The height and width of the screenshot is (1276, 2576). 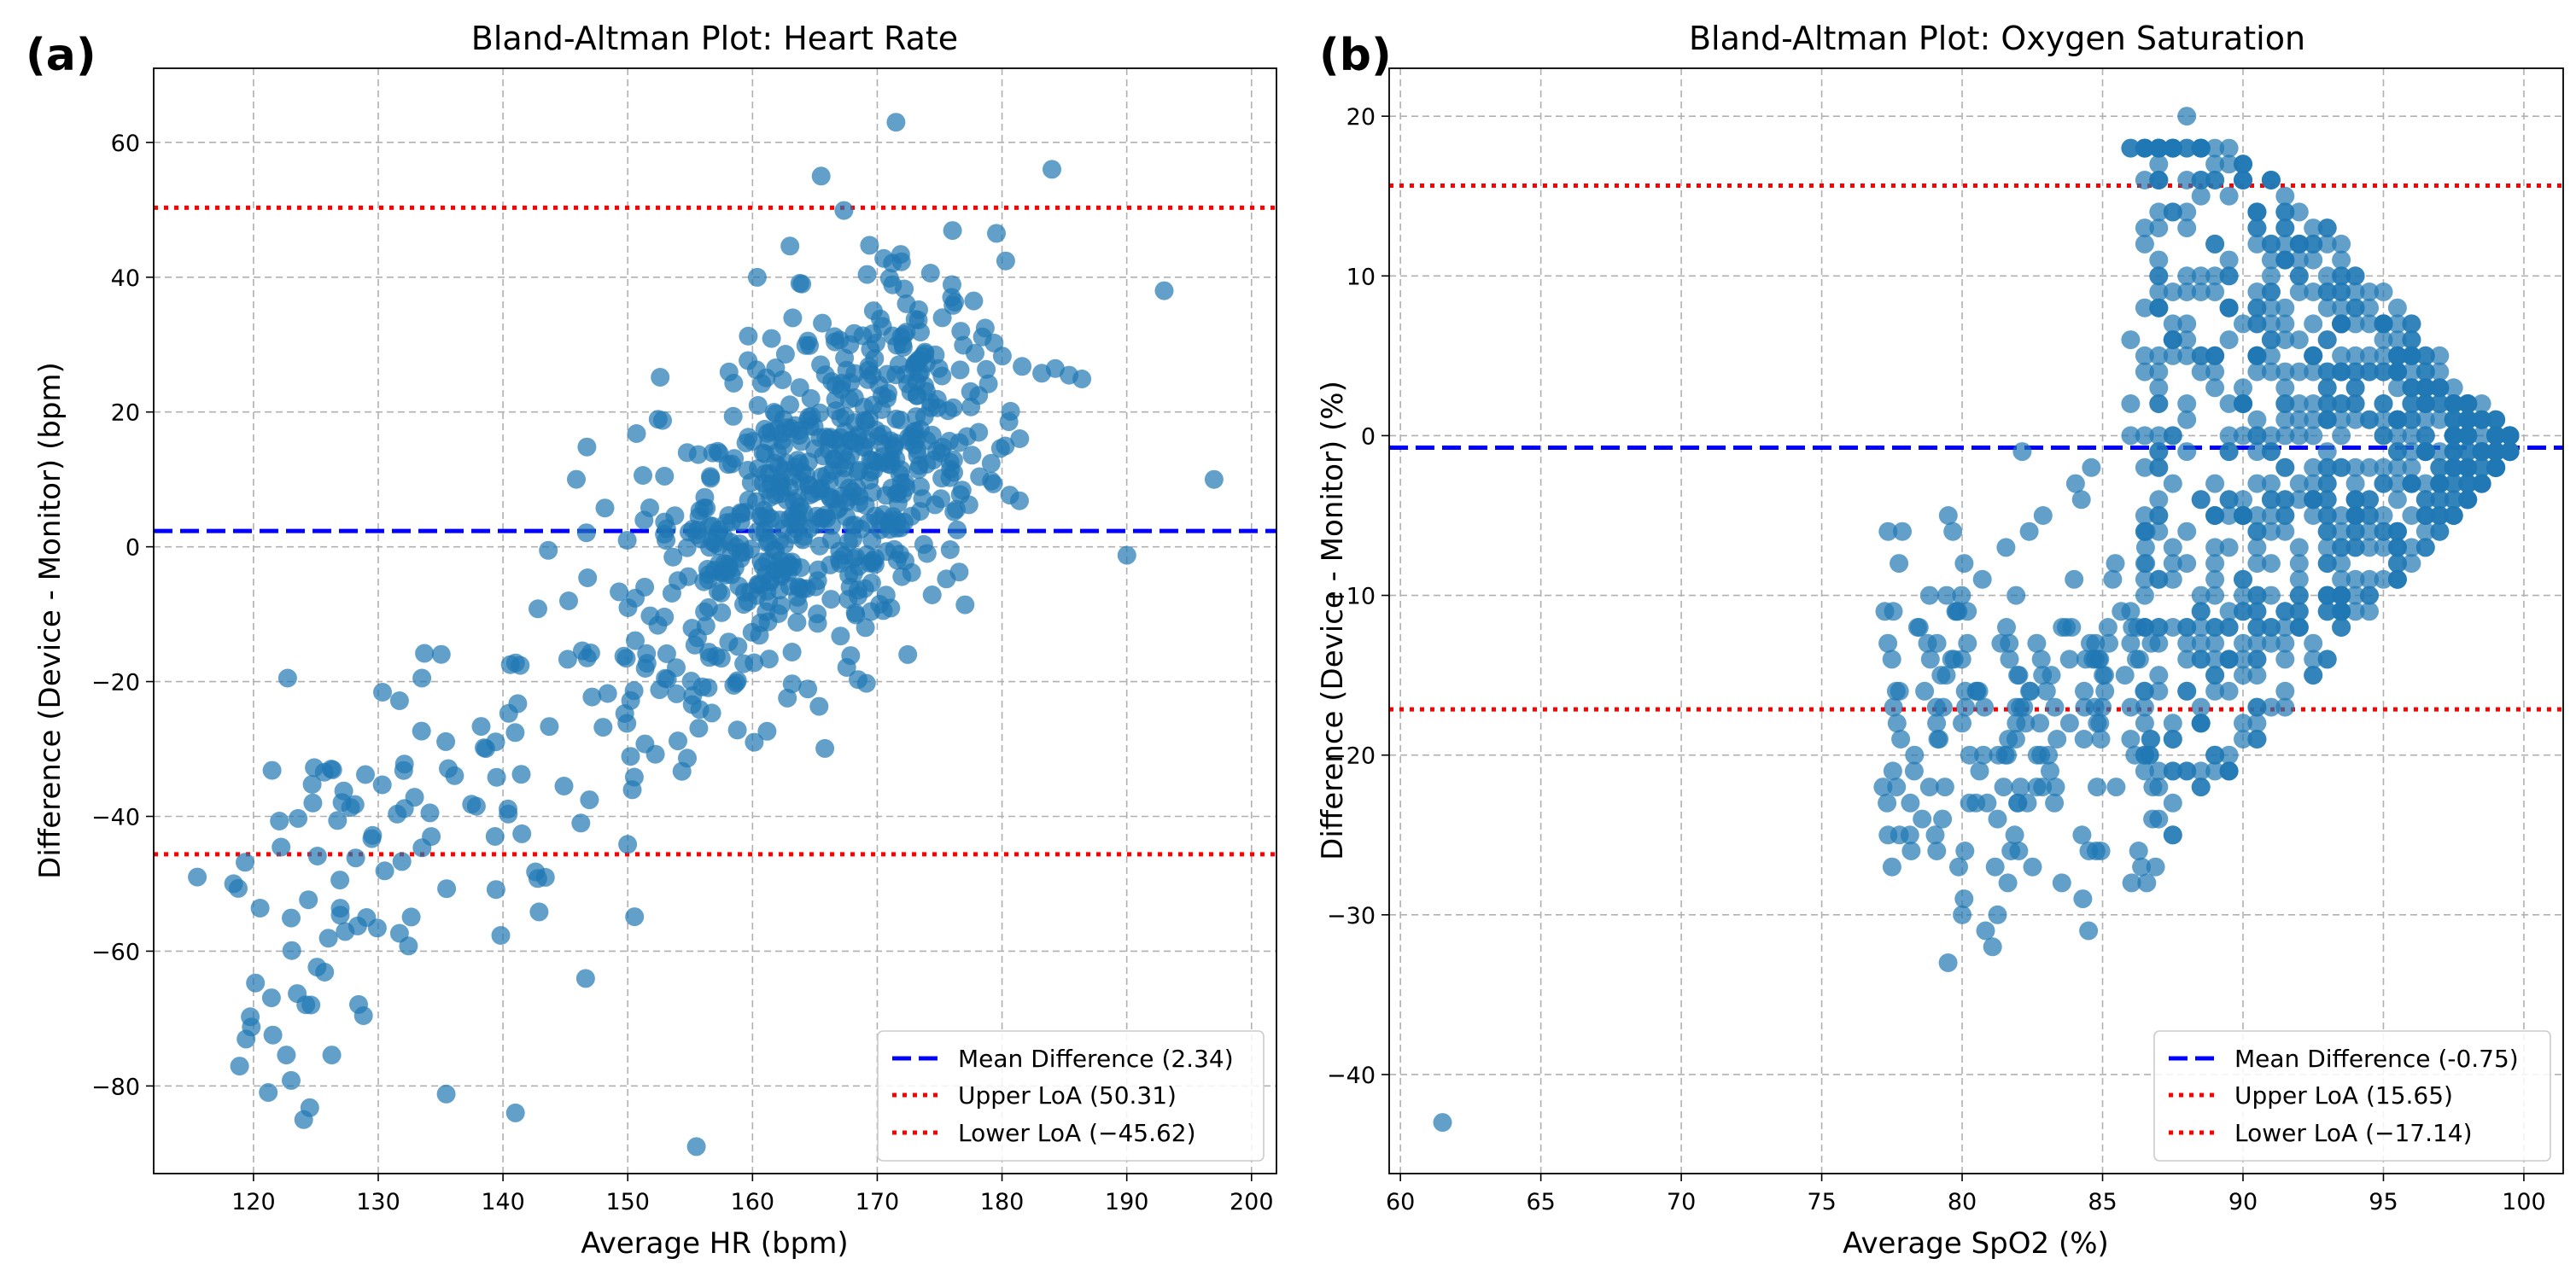 What do you see at coordinates (878, 1202) in the screenshot?
I see `x-tick-label: 170` at bounding box center [878, 1202].